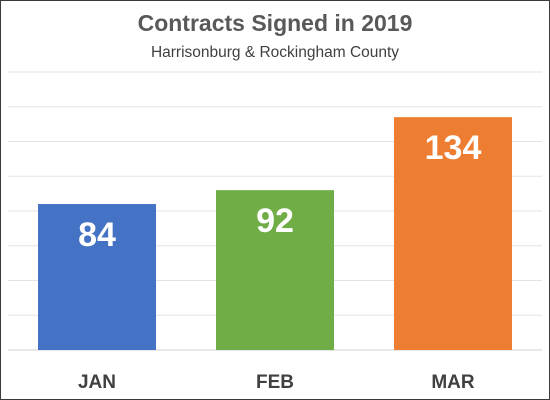 This screenshot has width=550, height=400. I want to click on bar-feb, so click(275, 270).